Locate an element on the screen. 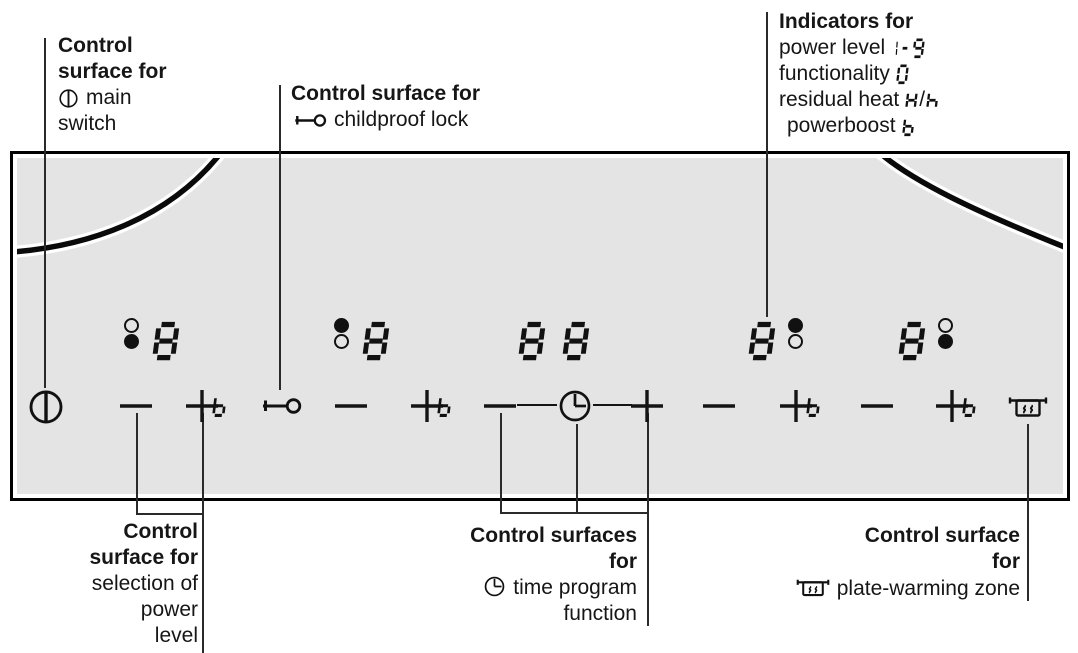 This screenshot has height=653, width=1078. leader-line-childproof-lock is located at coordinates (280, 237).